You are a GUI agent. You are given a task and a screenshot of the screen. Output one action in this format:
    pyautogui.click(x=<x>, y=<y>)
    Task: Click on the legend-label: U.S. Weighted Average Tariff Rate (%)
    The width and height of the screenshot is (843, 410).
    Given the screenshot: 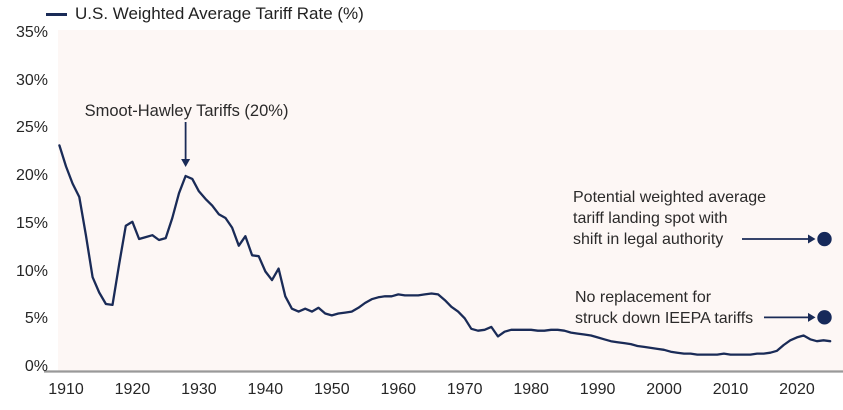 What is the action you would take?
    pyautogui.click(x=219, y=13)
    